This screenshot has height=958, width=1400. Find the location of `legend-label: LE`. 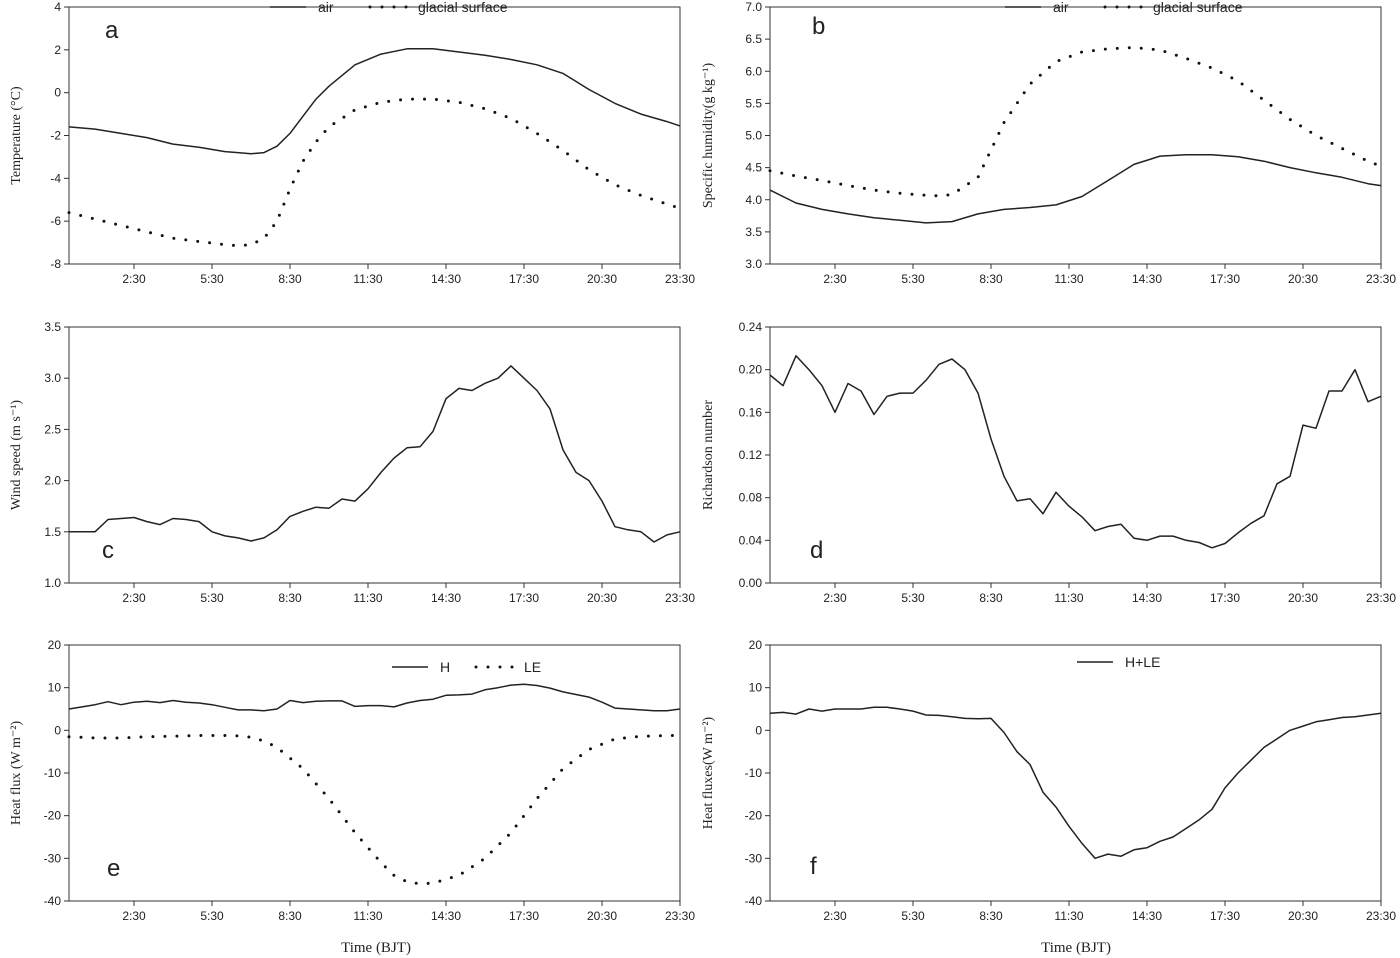

legend-label: LE is located at coordinates (532, 667).